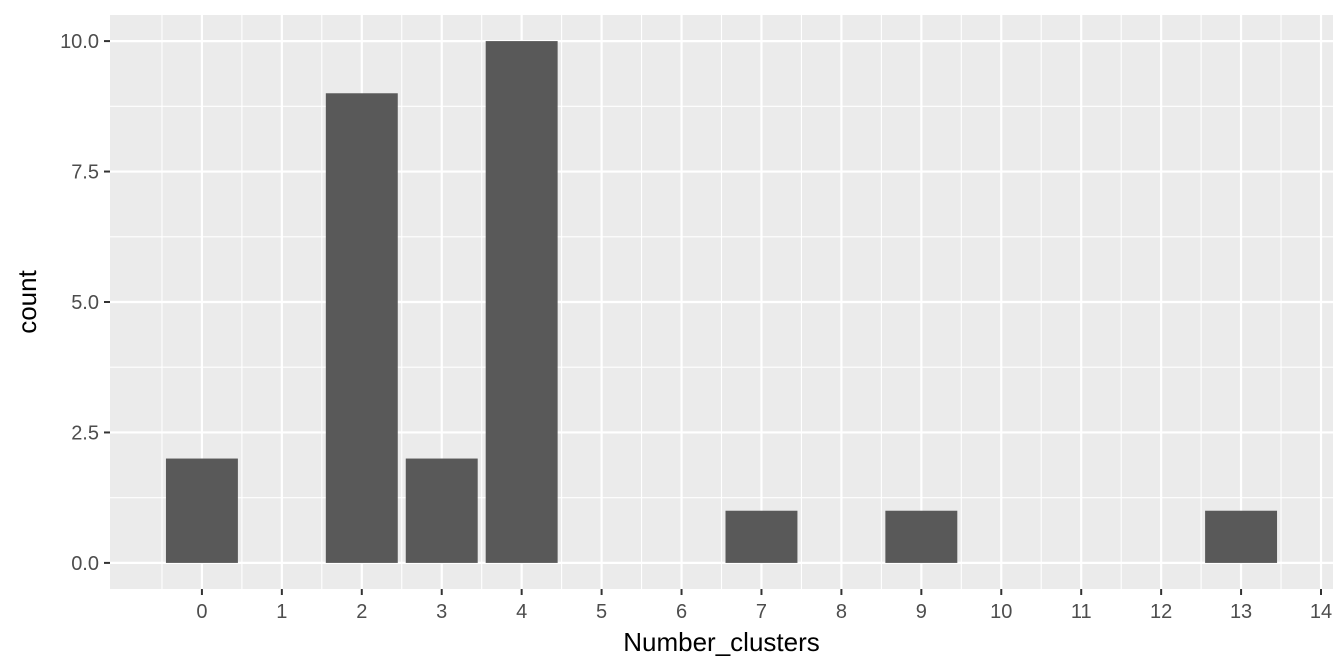 The height and width of the screenshot is (672, 1344). Describe the element at coordinates (85, 433) in the screenshot. I see `y-tick-label: 2.5` at that location.